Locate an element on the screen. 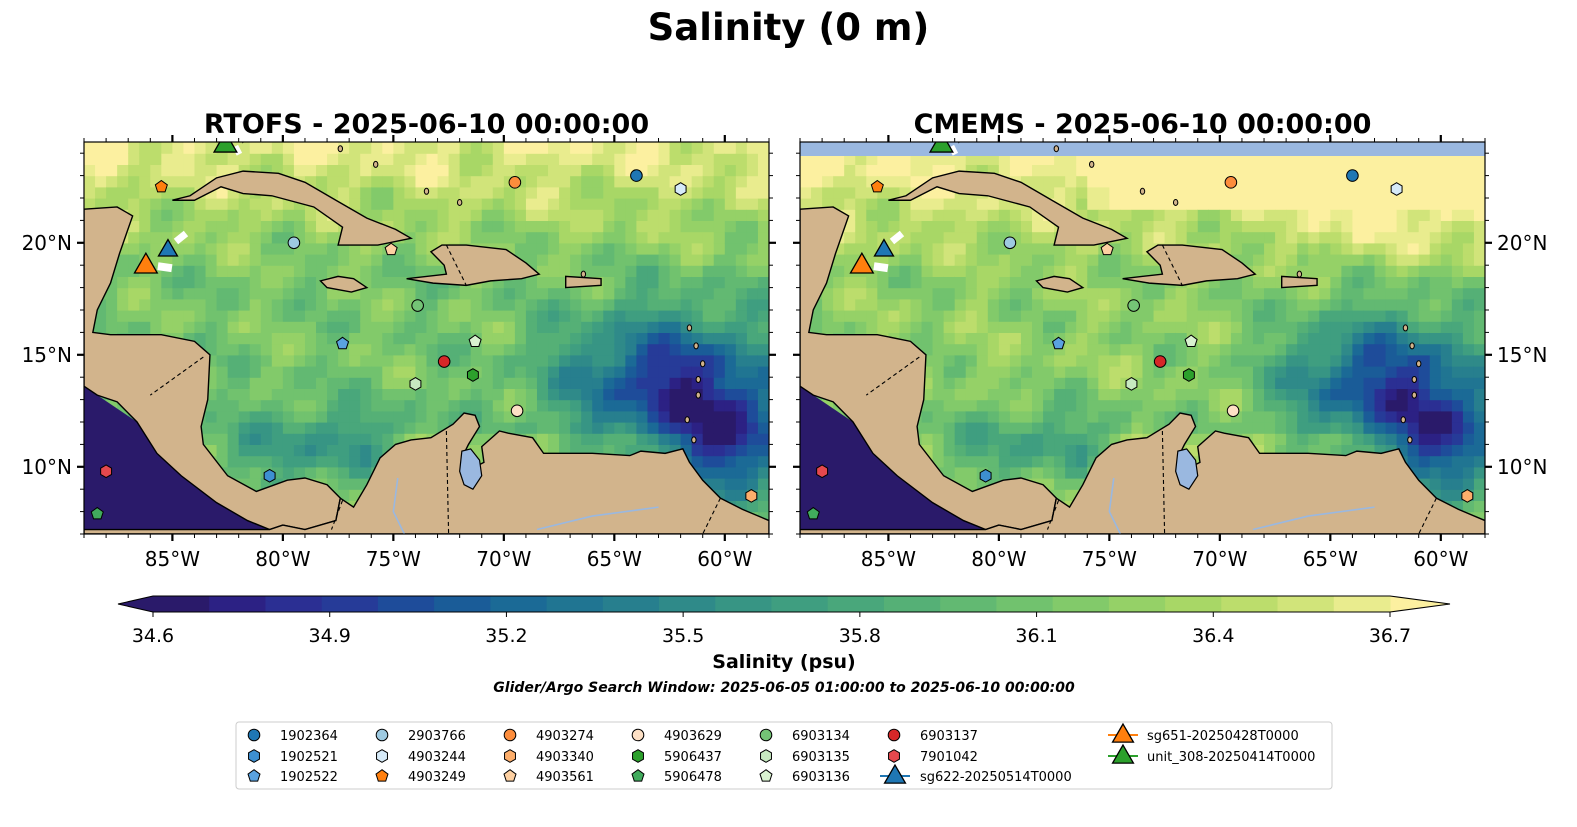 The width and height of the screenshot is (1577, 827). colorbar-extend-high is located at coordinates (1420, 604).